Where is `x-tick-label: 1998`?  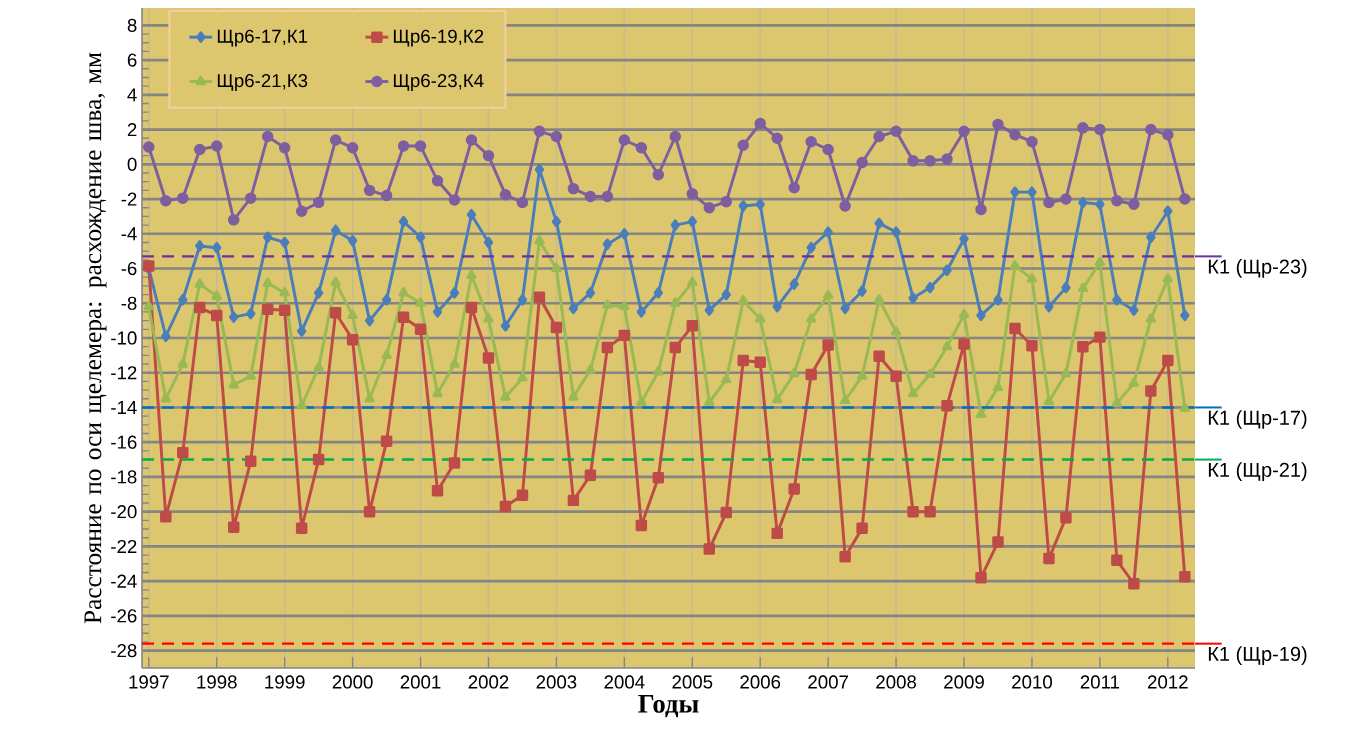 x-tick-label: 1998 is located at coordinates (217, 682).